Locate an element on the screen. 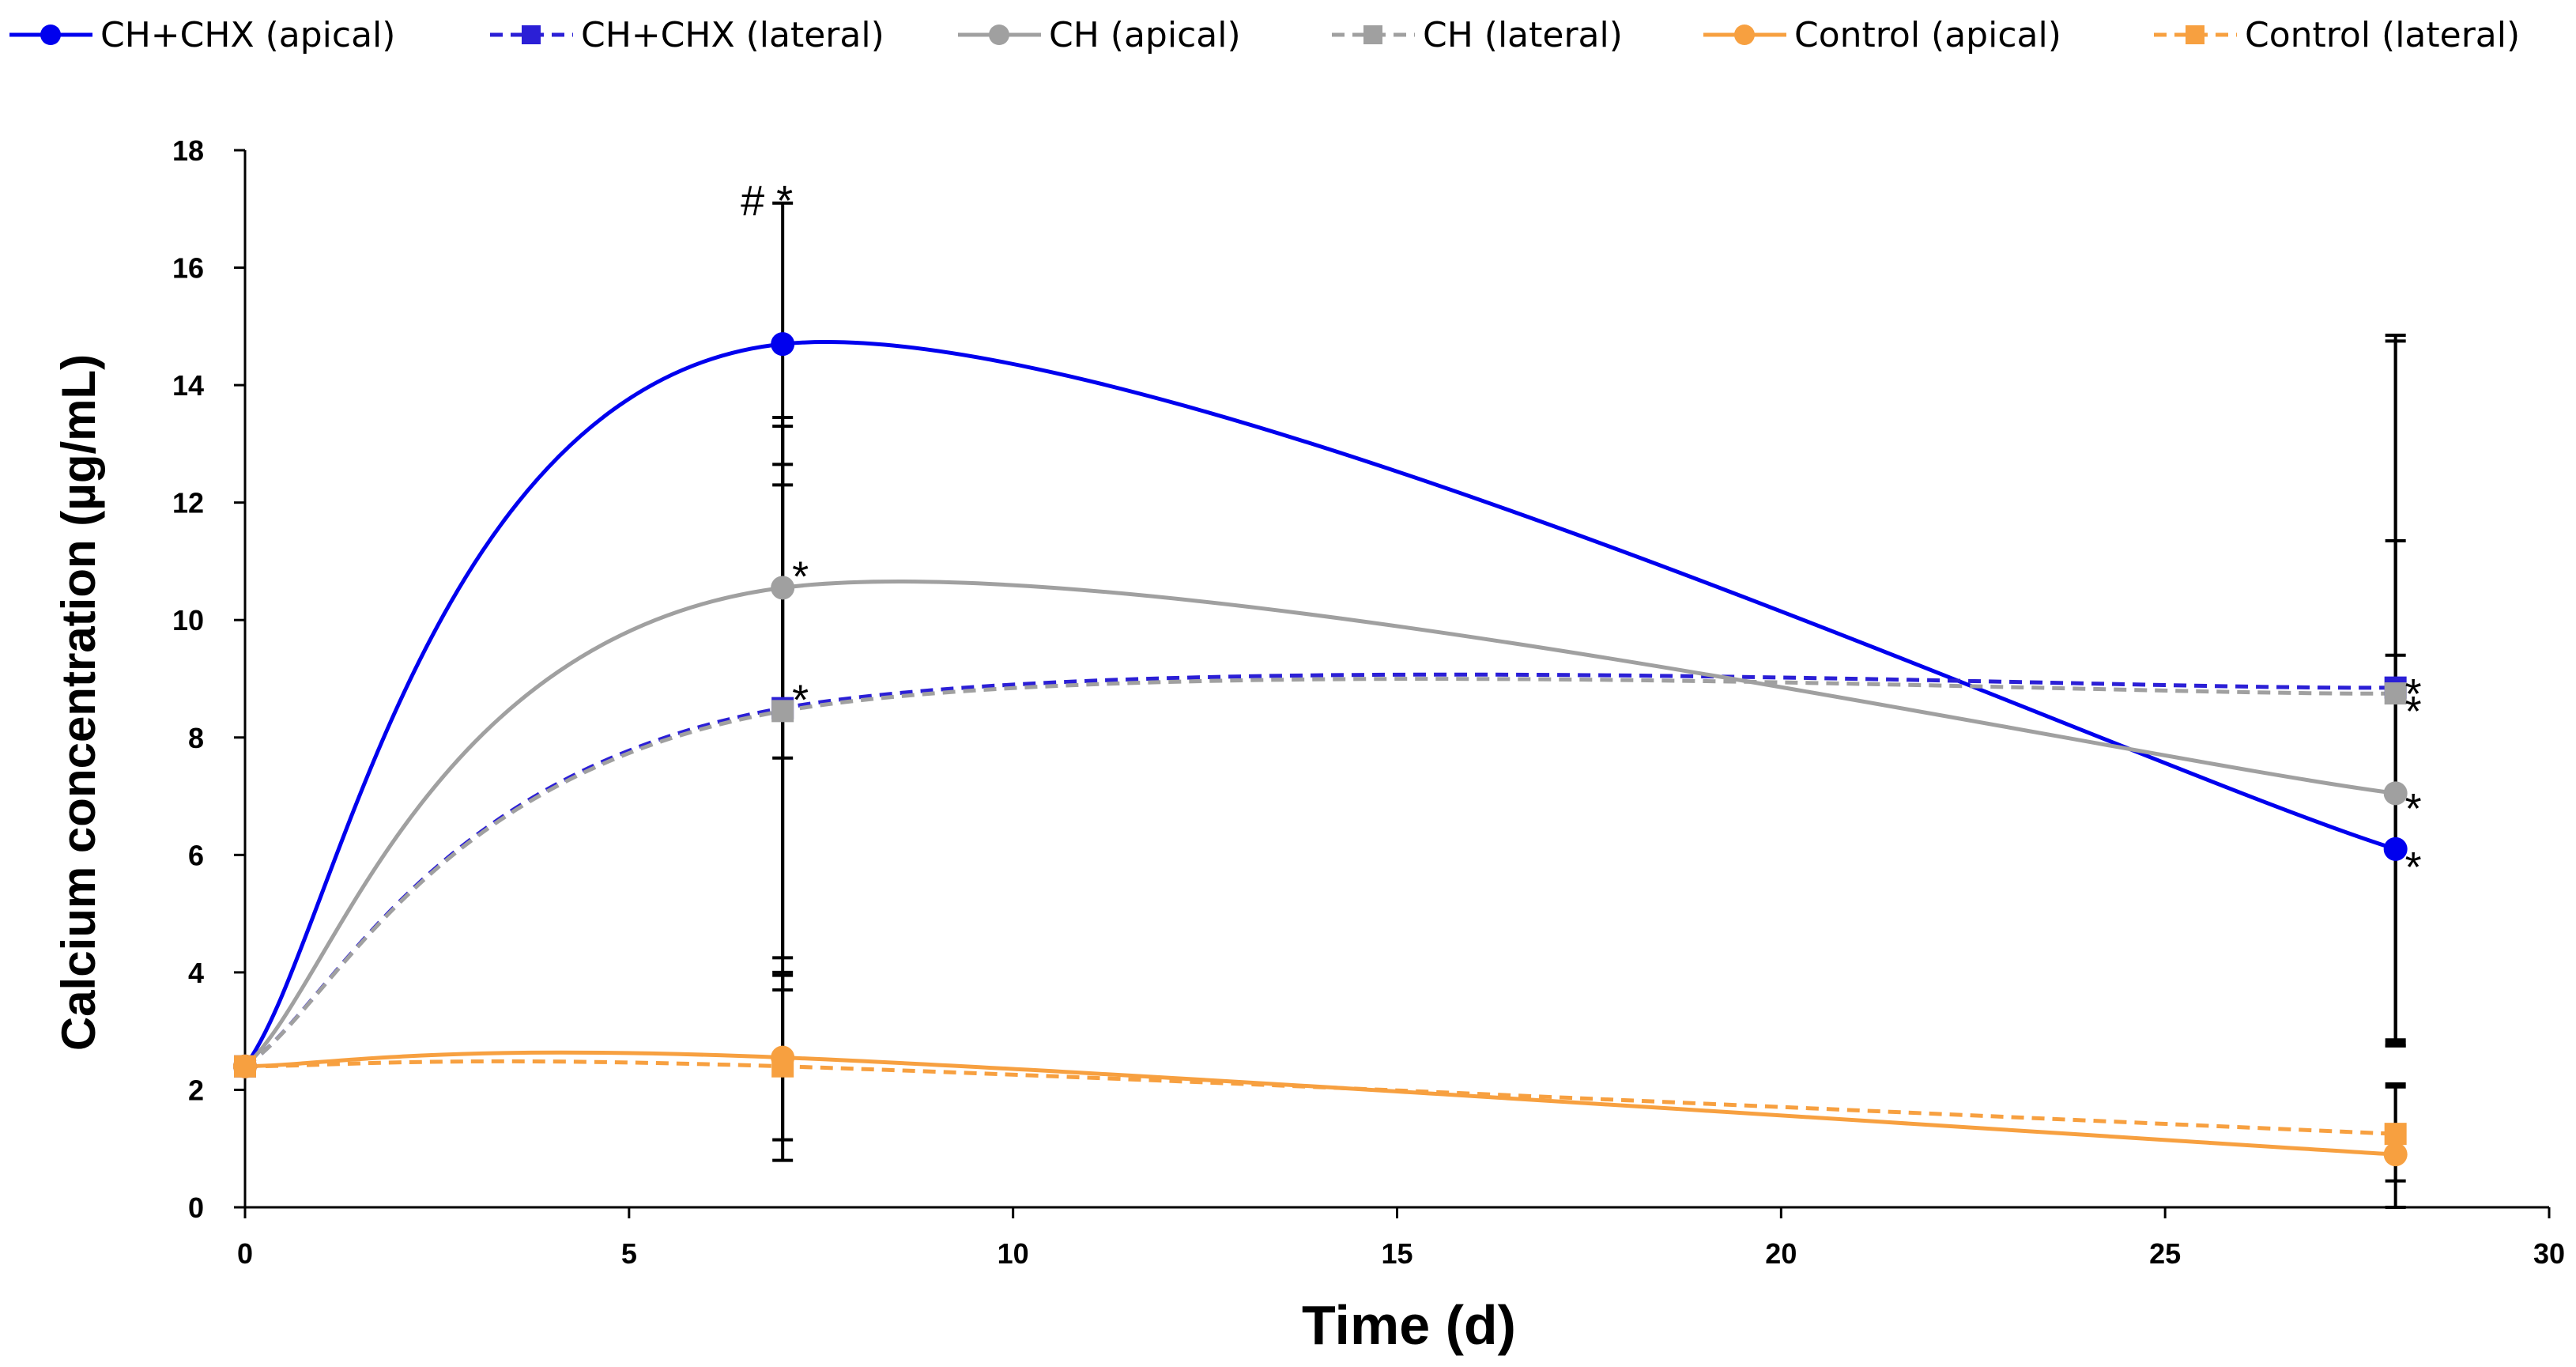 The height and width of the screenshot is (1367, 2576). y-tick-label: 18 is located at coordinates (188, 151).